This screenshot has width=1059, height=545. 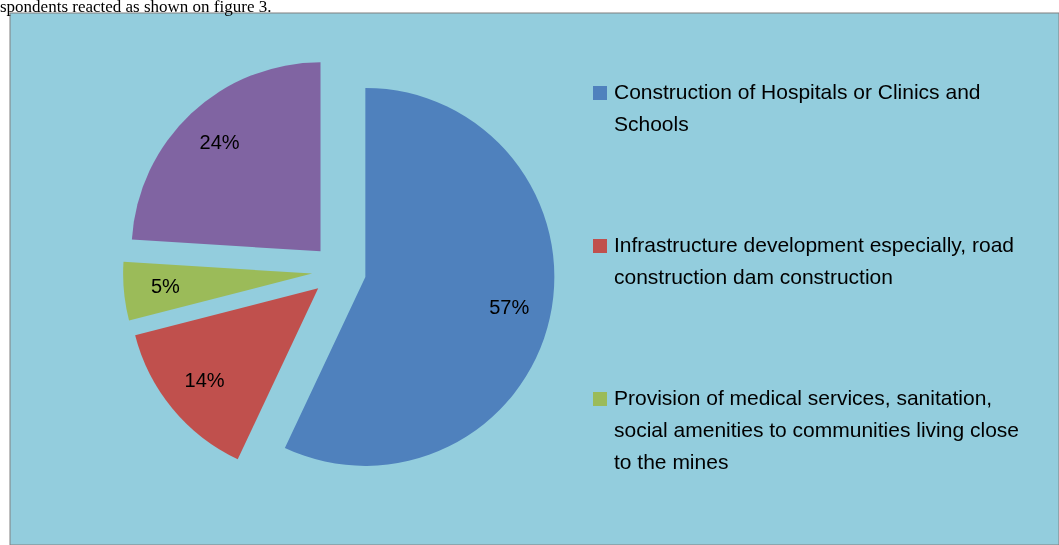 I want to click on data-label: 14%, so click(x=204, y=380).